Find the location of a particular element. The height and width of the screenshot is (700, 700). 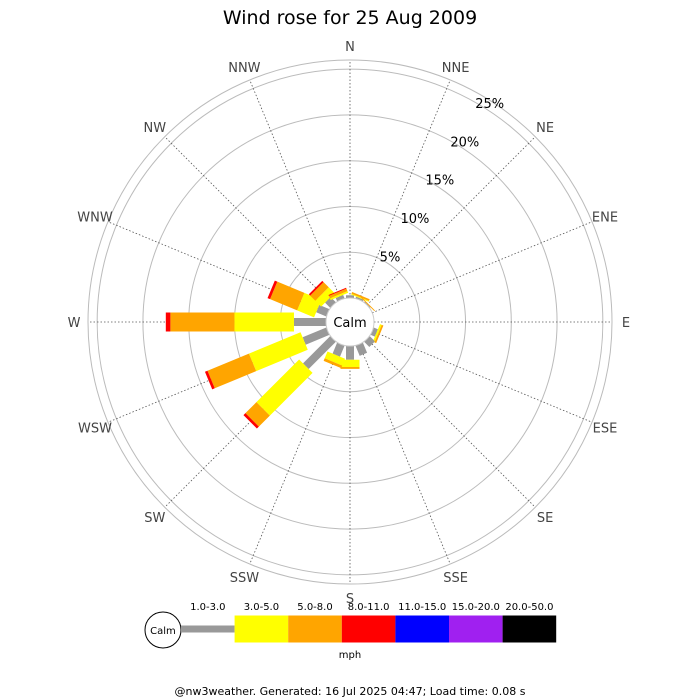

direction-label-wnw: WNW is located at coordinates (95, 217).